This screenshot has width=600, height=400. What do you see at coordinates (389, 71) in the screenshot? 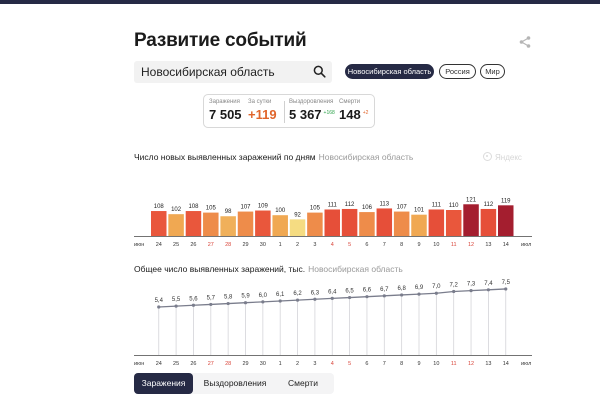
I see `region-pill-novosibirsk: Новосибирская область` at bounding box center [389, 71].